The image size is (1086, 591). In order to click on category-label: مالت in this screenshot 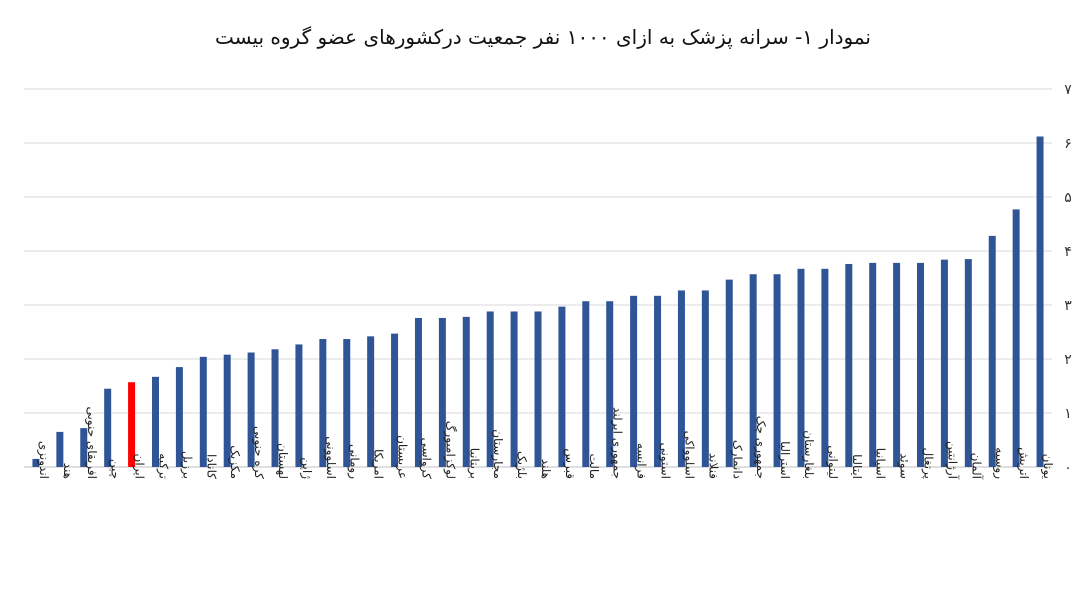, I will do `click(594, 466)`.